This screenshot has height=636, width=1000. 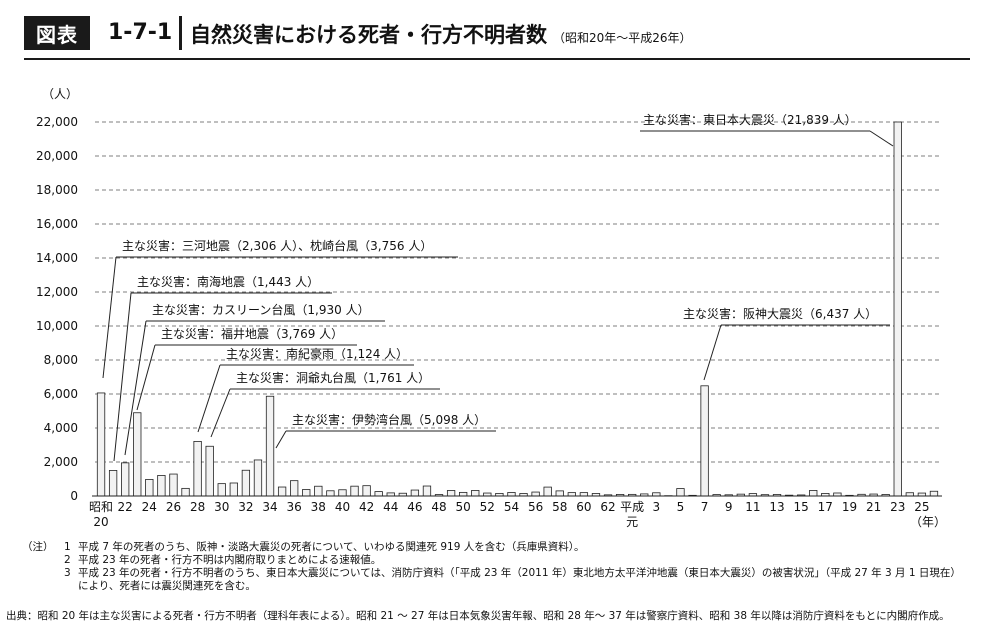 What do you see at coordinates (801, 507) in the screenshot?
I see `x-tick-label: 15` at bounding box center [801, 507].